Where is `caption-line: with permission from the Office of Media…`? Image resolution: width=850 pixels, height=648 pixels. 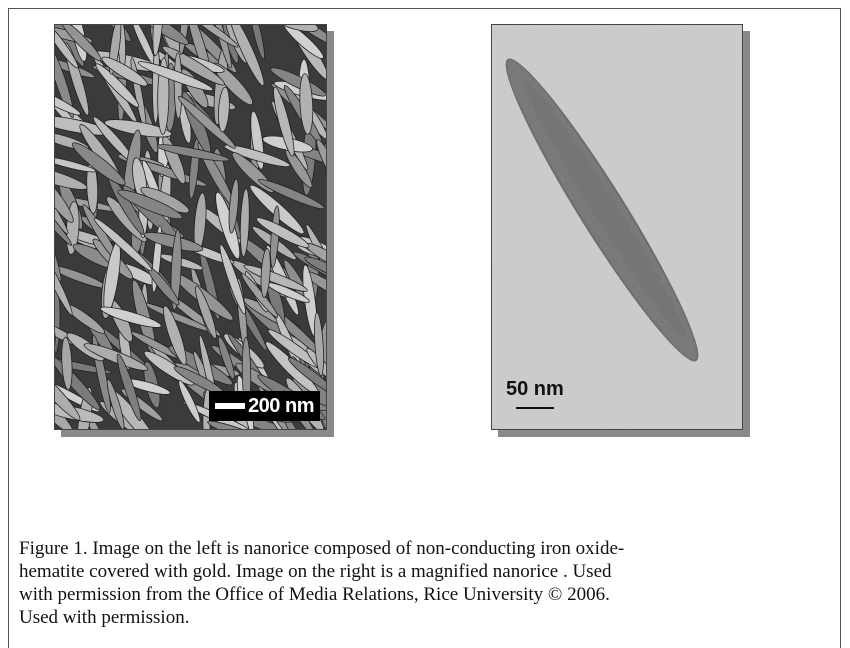
caption-line: with permission from the Office of Media… is located at coordinates (314, 594).